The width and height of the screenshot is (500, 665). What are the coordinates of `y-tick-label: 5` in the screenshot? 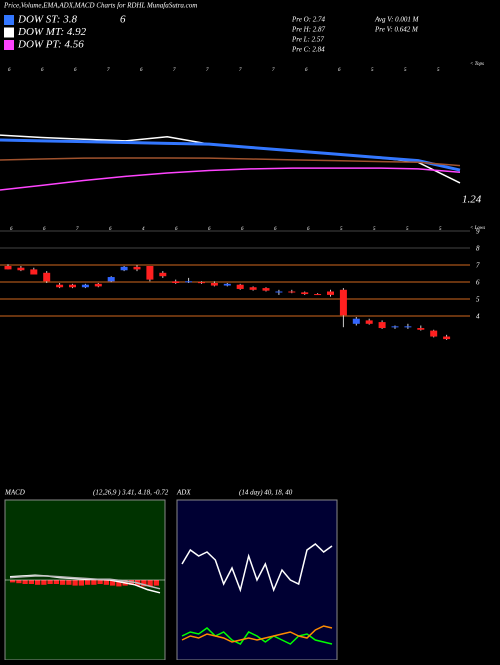 It's located at (478, 300).